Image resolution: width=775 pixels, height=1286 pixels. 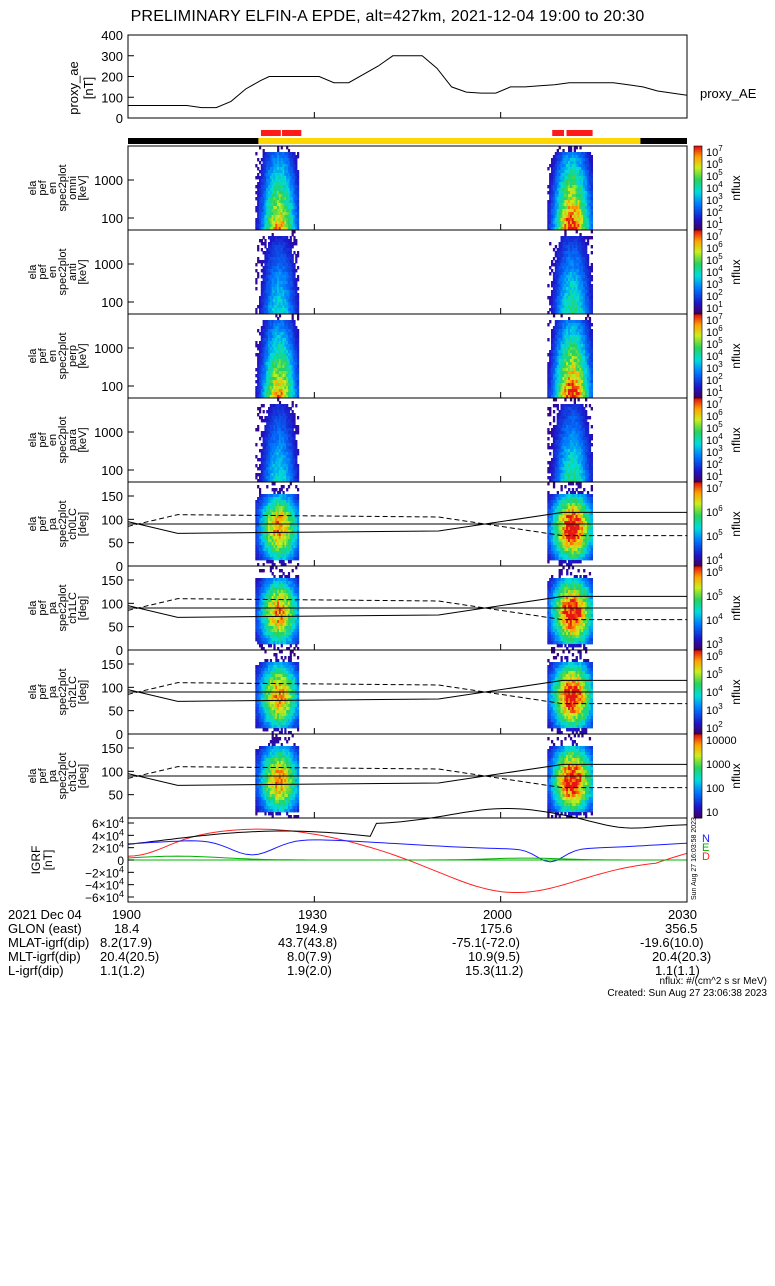 What do you see at coordinates (83, 271) in the screenshot?
I see `panel-ylabel: [keV]` at bounding box center [83, 271].